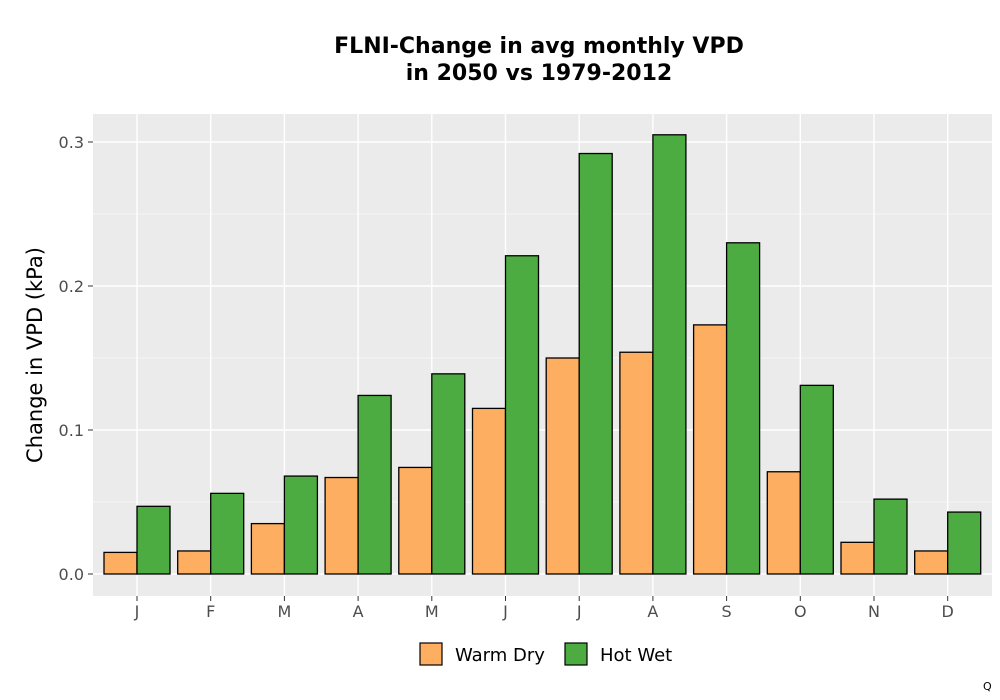 The height and width of the screenshot is (700, 1000). Describe the element at coordinates (71, 574) in the screenshot. I see `y-tick-label: 0.0` at that location.